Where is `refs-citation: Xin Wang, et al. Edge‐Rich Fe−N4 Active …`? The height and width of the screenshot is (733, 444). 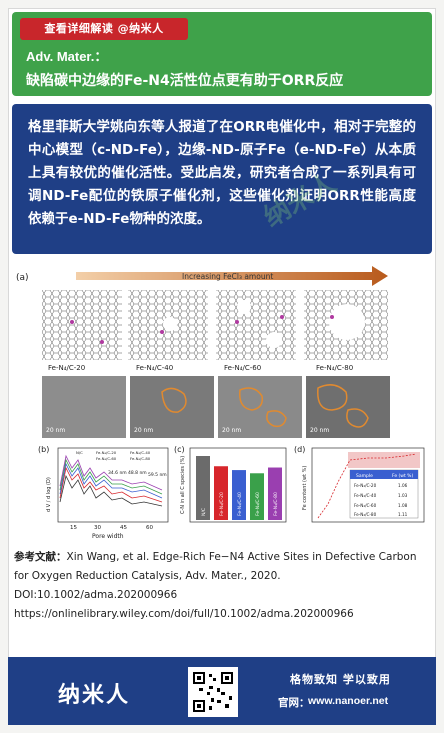
refs-citation: Xin Wang, et al. Edge‐Rich Fe−N4 Active … is located at coordinates (215, 566).